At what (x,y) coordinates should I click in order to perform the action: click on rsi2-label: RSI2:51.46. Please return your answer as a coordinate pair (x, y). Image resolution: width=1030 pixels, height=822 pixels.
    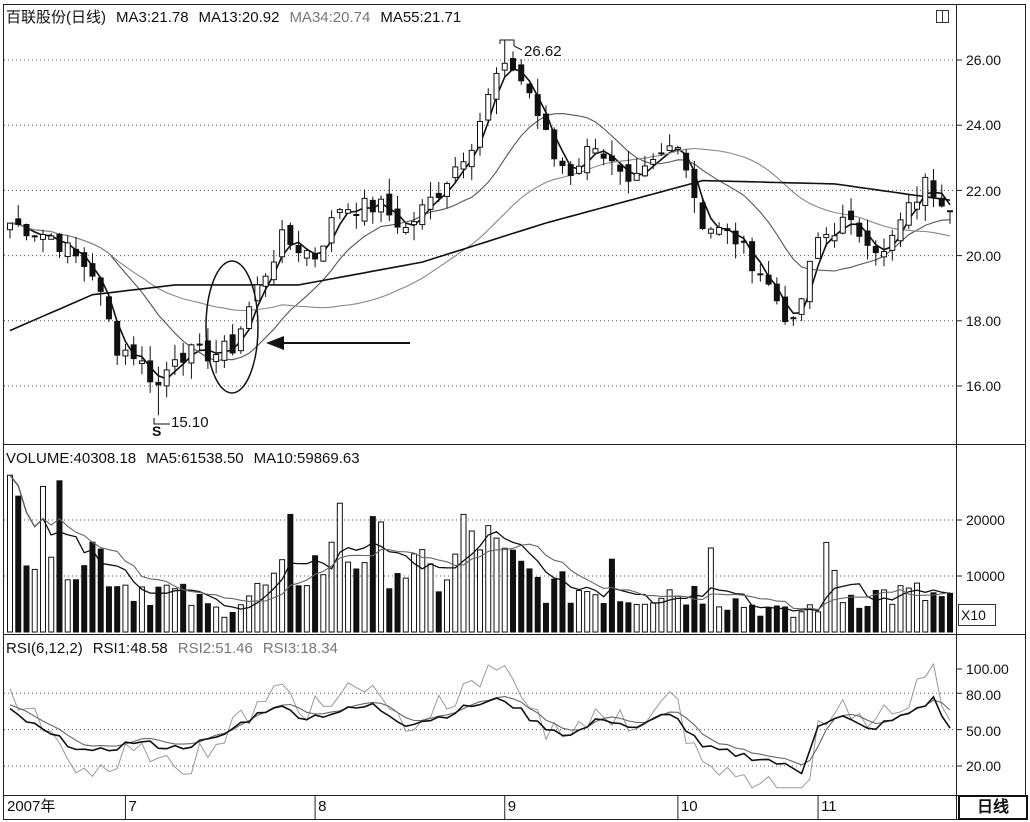
    Looking at the image, I should click on (215, 648).